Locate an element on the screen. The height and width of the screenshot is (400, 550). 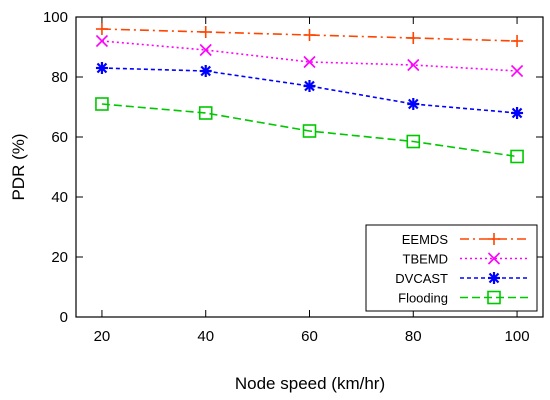
legend-box is located at coordinates (451, 268).